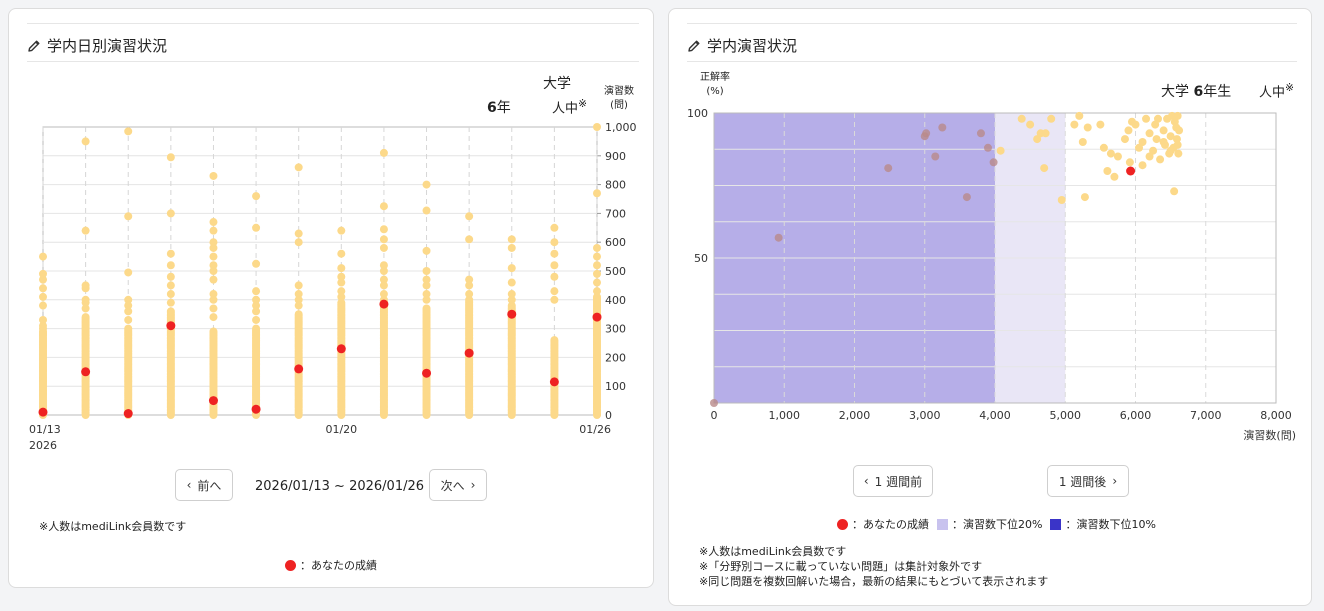 The width and height of the screenshot is (1324, 611). Describe the element at coordinates (697, 113) in the screenshot. I see `y-tick-label: 100` at that location.